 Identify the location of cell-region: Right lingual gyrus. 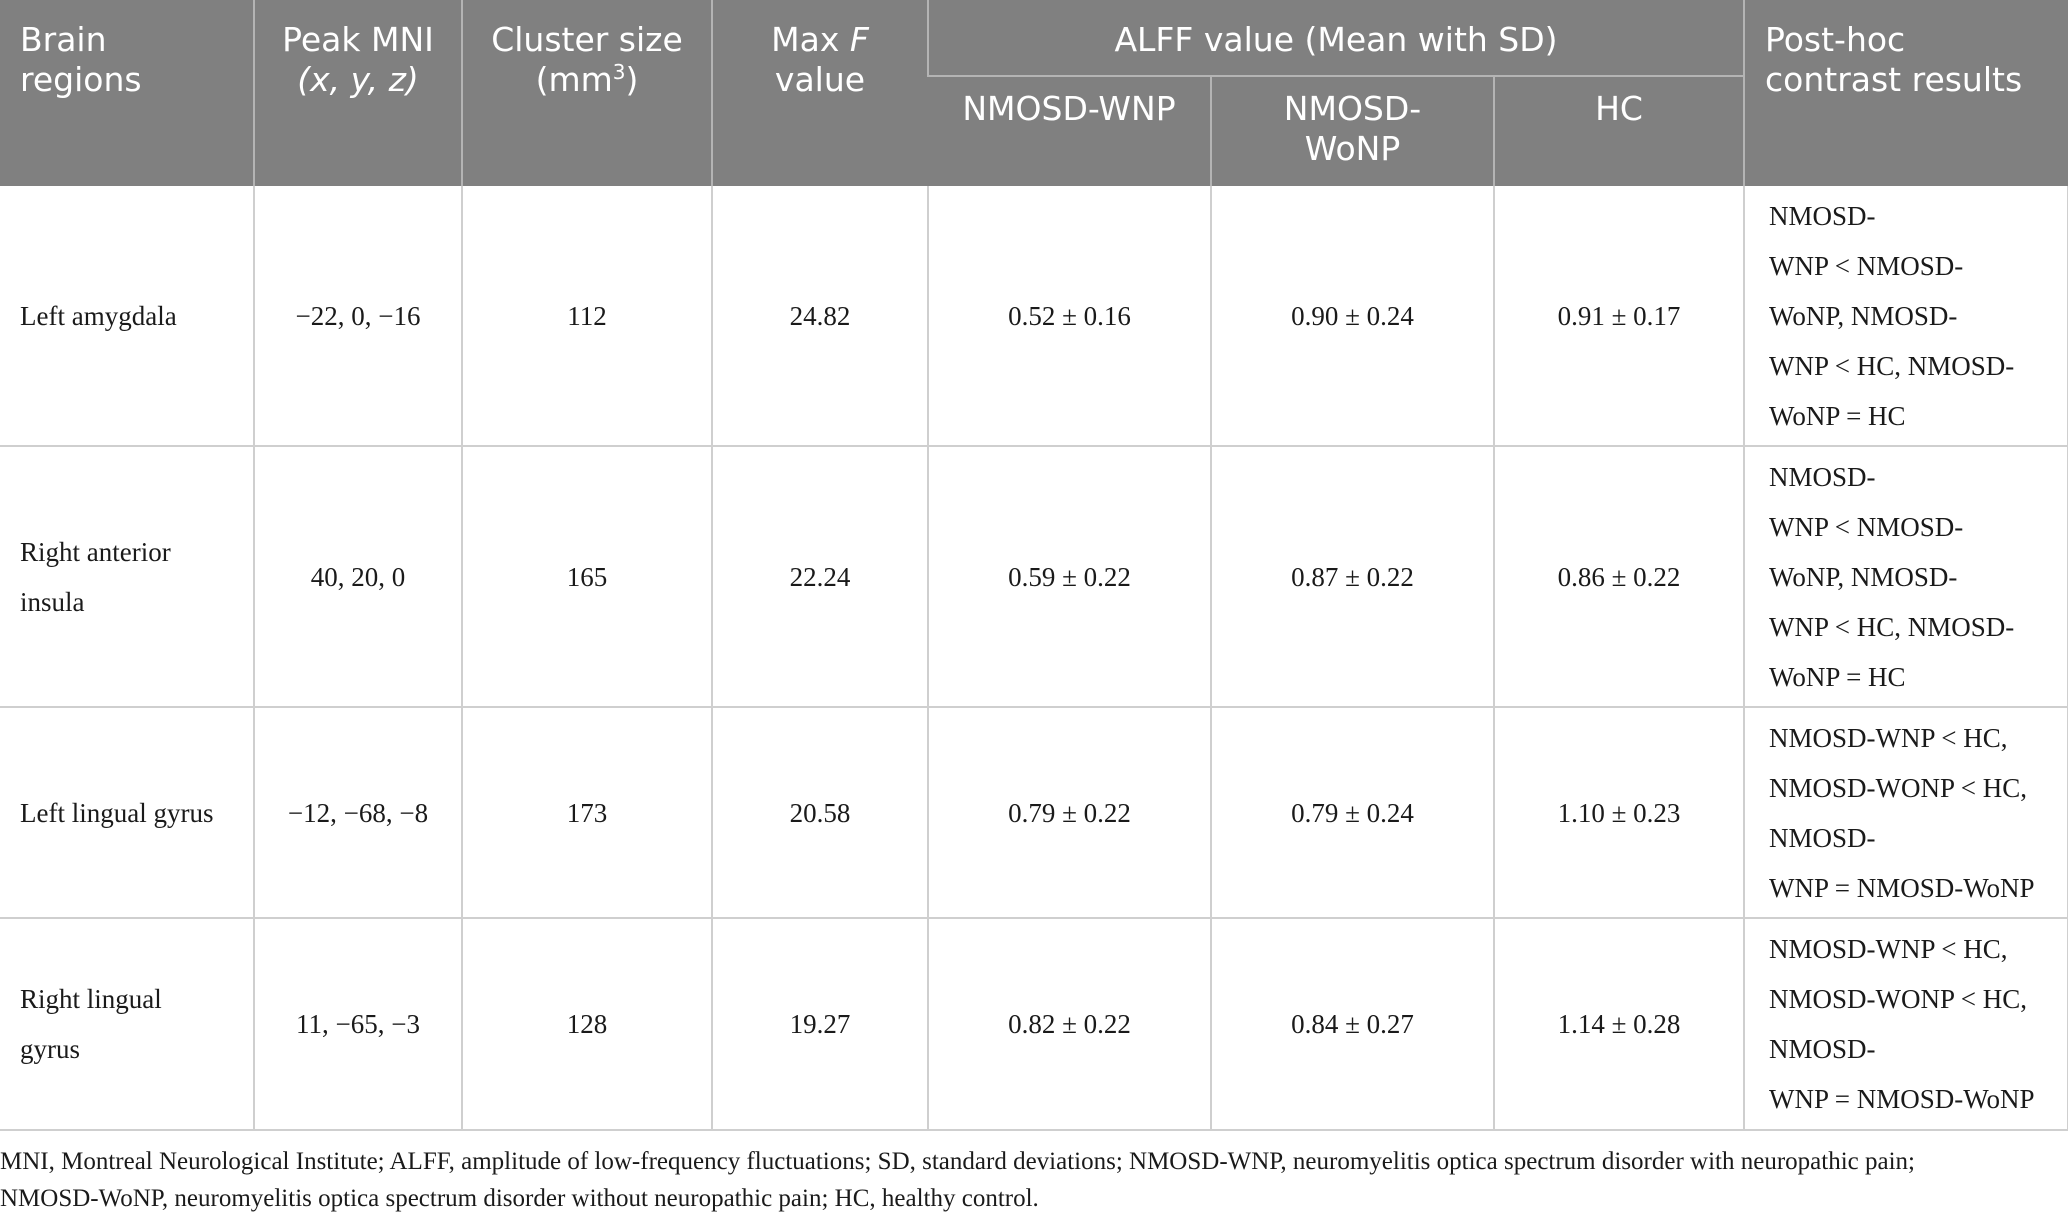
(127, 1024).